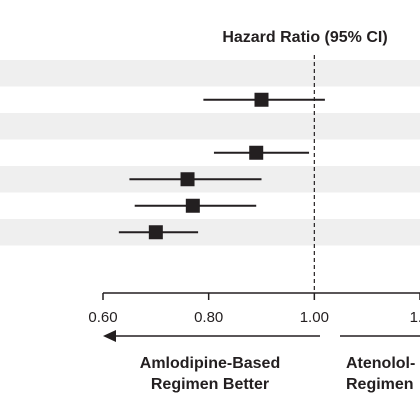 The width and height of the screenshot is (420, 420). What do you see at coordinates (208, 317) in the screenshot?
I see `x-tick-label: 0.80` at bounding box center [208, 317].